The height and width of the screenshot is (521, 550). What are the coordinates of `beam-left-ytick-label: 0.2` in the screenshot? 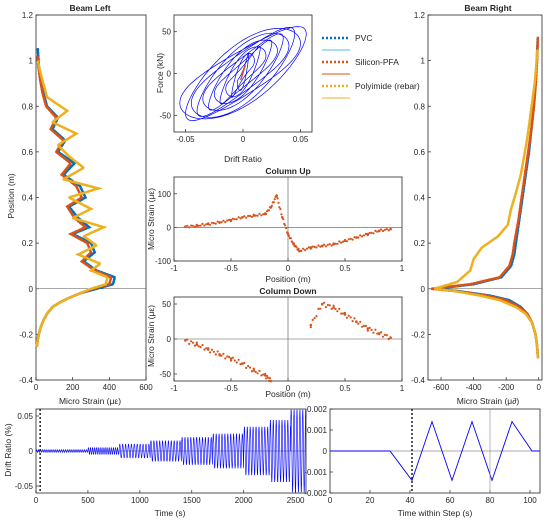 It's located at (28, 243).